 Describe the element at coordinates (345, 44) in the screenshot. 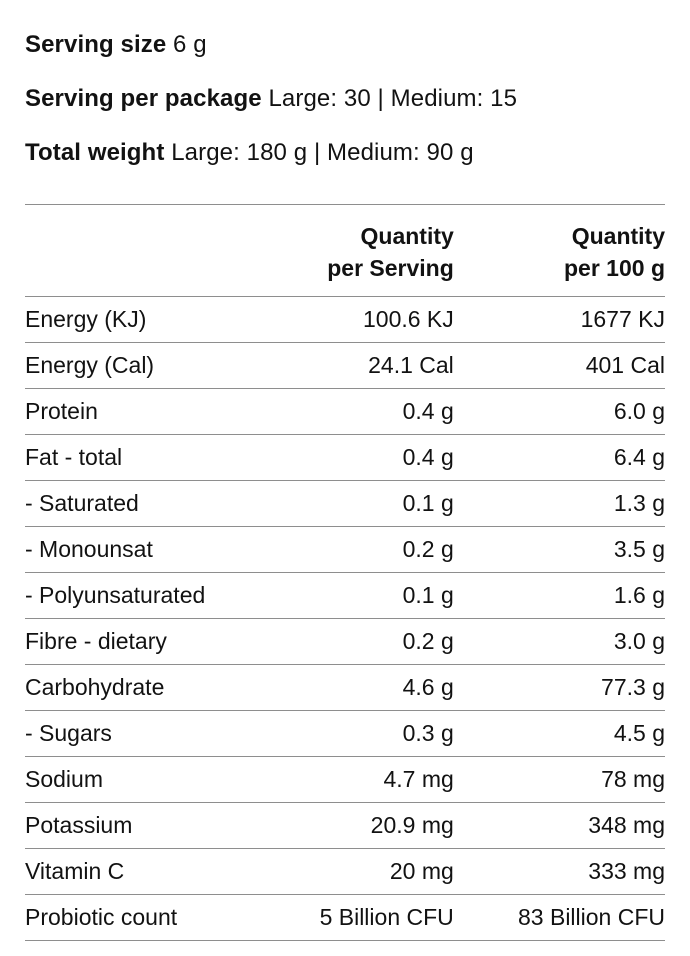

I see `serving-size-line: Serving size 6 g` at that location.